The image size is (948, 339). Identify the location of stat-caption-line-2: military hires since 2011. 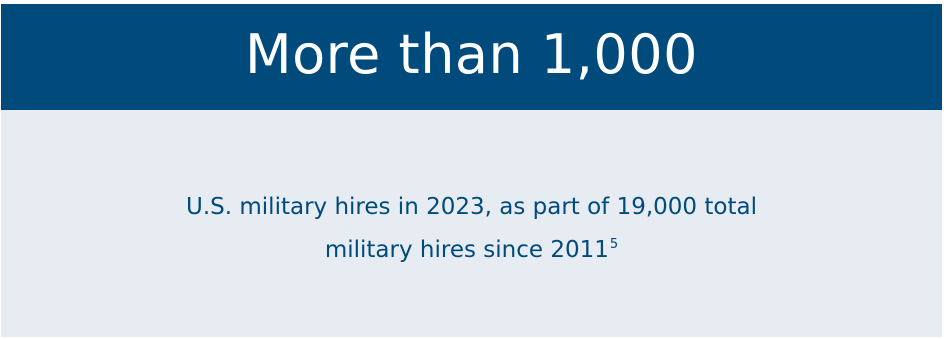
(466, 250).